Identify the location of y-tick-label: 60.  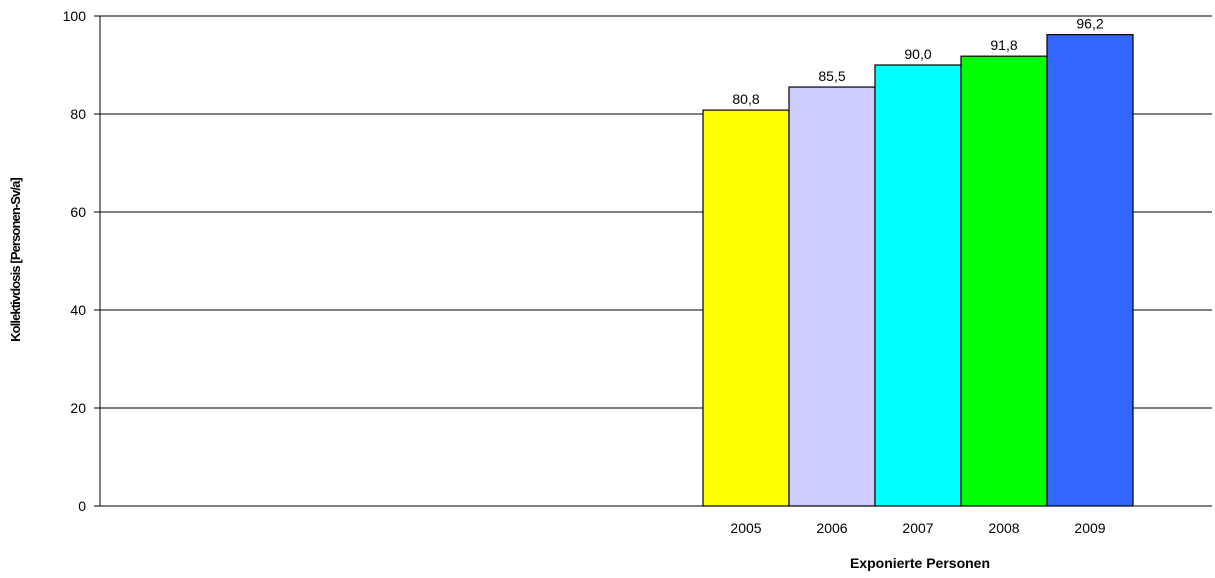
(78, 212).